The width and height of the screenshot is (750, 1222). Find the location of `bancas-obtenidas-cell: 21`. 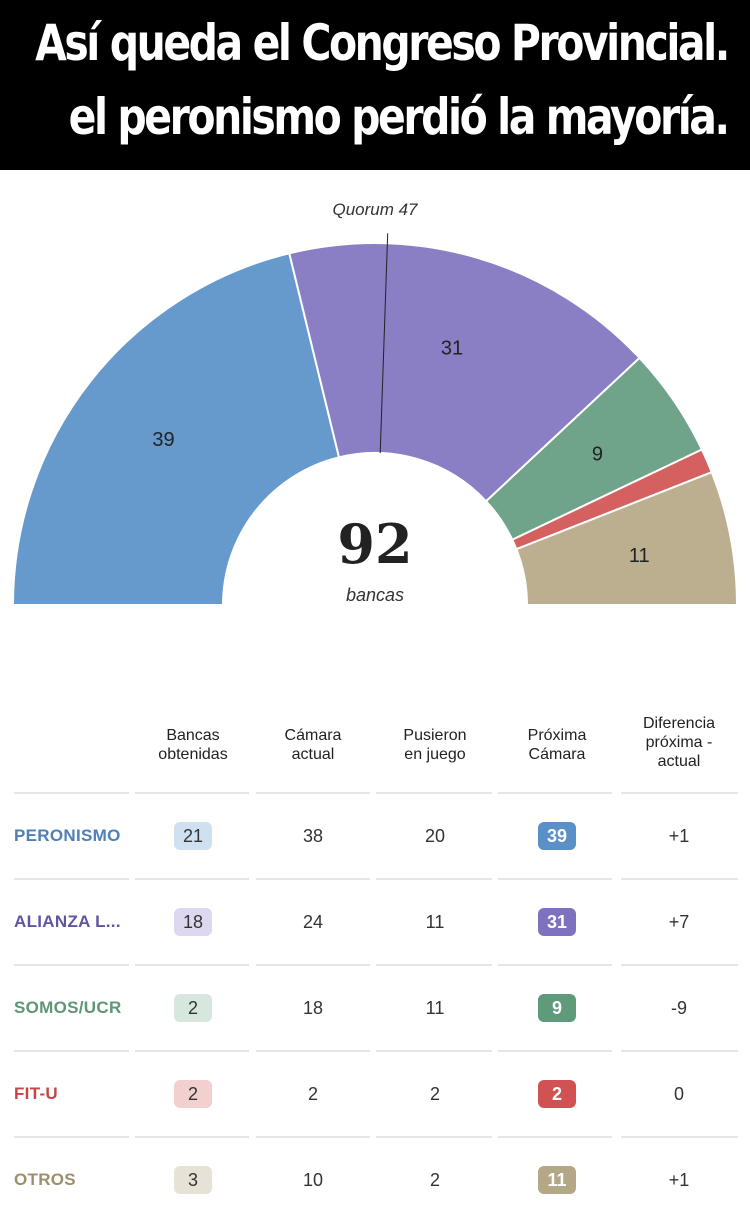

bancas-obtenidas-cell: 21 is located at coordinates (193, 836).